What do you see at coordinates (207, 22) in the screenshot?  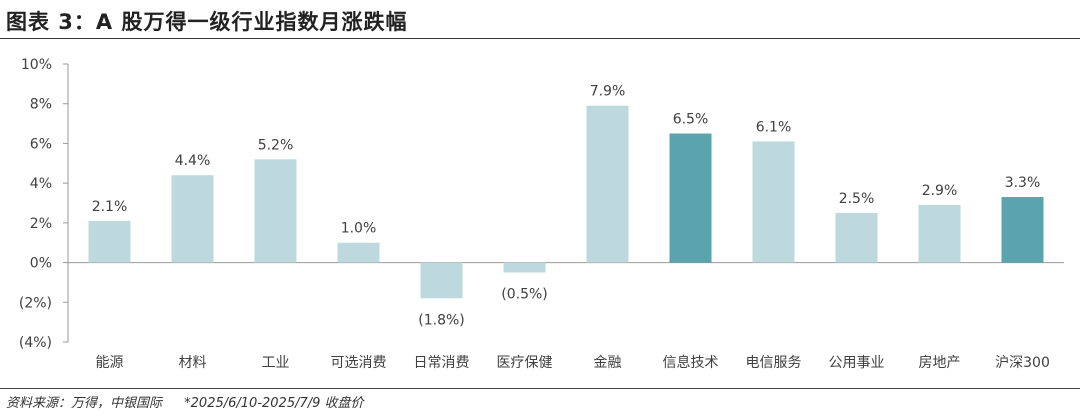 I see `chart-title: 图表 3：A 股万得一级行业指数月涨跌幅` at bounding box center [207, 22].